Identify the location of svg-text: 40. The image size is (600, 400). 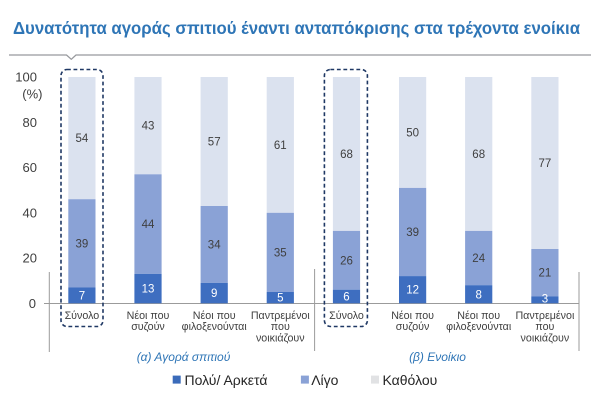
(30, 212).